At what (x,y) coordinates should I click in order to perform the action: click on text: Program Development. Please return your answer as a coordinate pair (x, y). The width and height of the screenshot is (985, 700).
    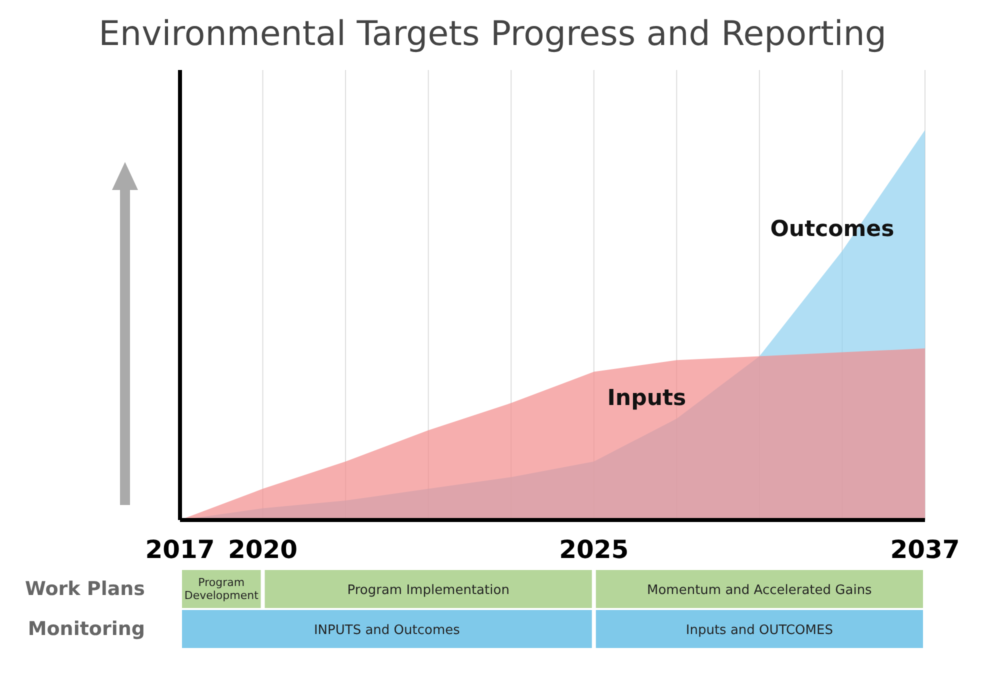
    Looking at the image, I should click on (222, 589).